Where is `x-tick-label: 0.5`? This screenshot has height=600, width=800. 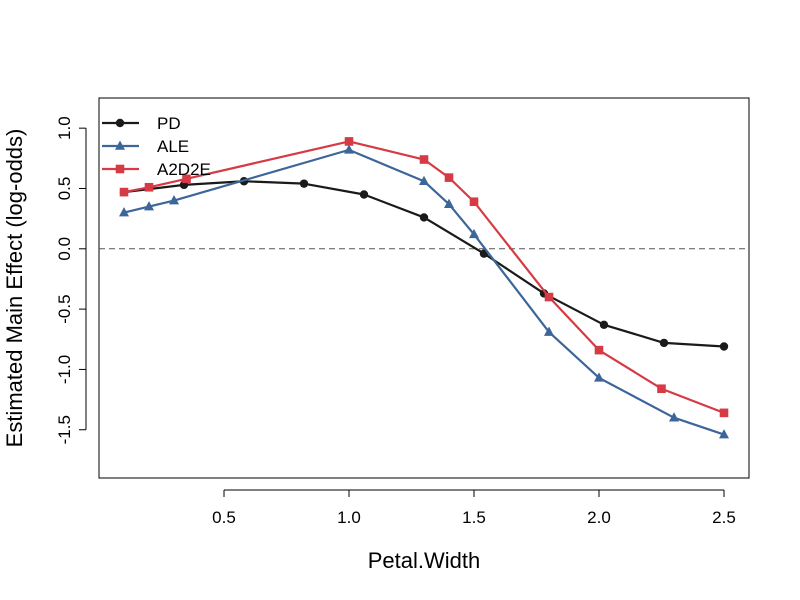 x-tick-label: 0.5 is located at coordinates (224, 517).